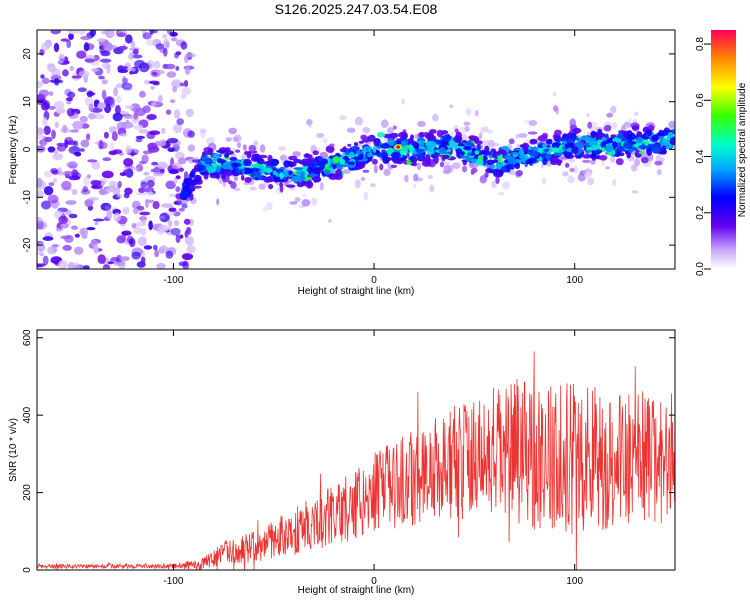 The height and width of the screenshot is (600, 750). What do you see at coordinates (27, 492) in the screenshot?
I see `snr-y-tick-label: 200` at bounding box center [27, 492].